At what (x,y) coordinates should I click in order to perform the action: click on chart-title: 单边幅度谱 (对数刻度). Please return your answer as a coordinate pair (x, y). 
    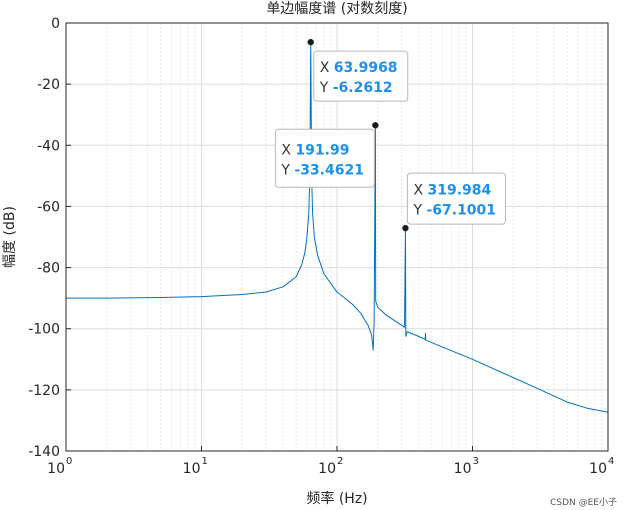
    Looking at the image, I should click on (336, 9).